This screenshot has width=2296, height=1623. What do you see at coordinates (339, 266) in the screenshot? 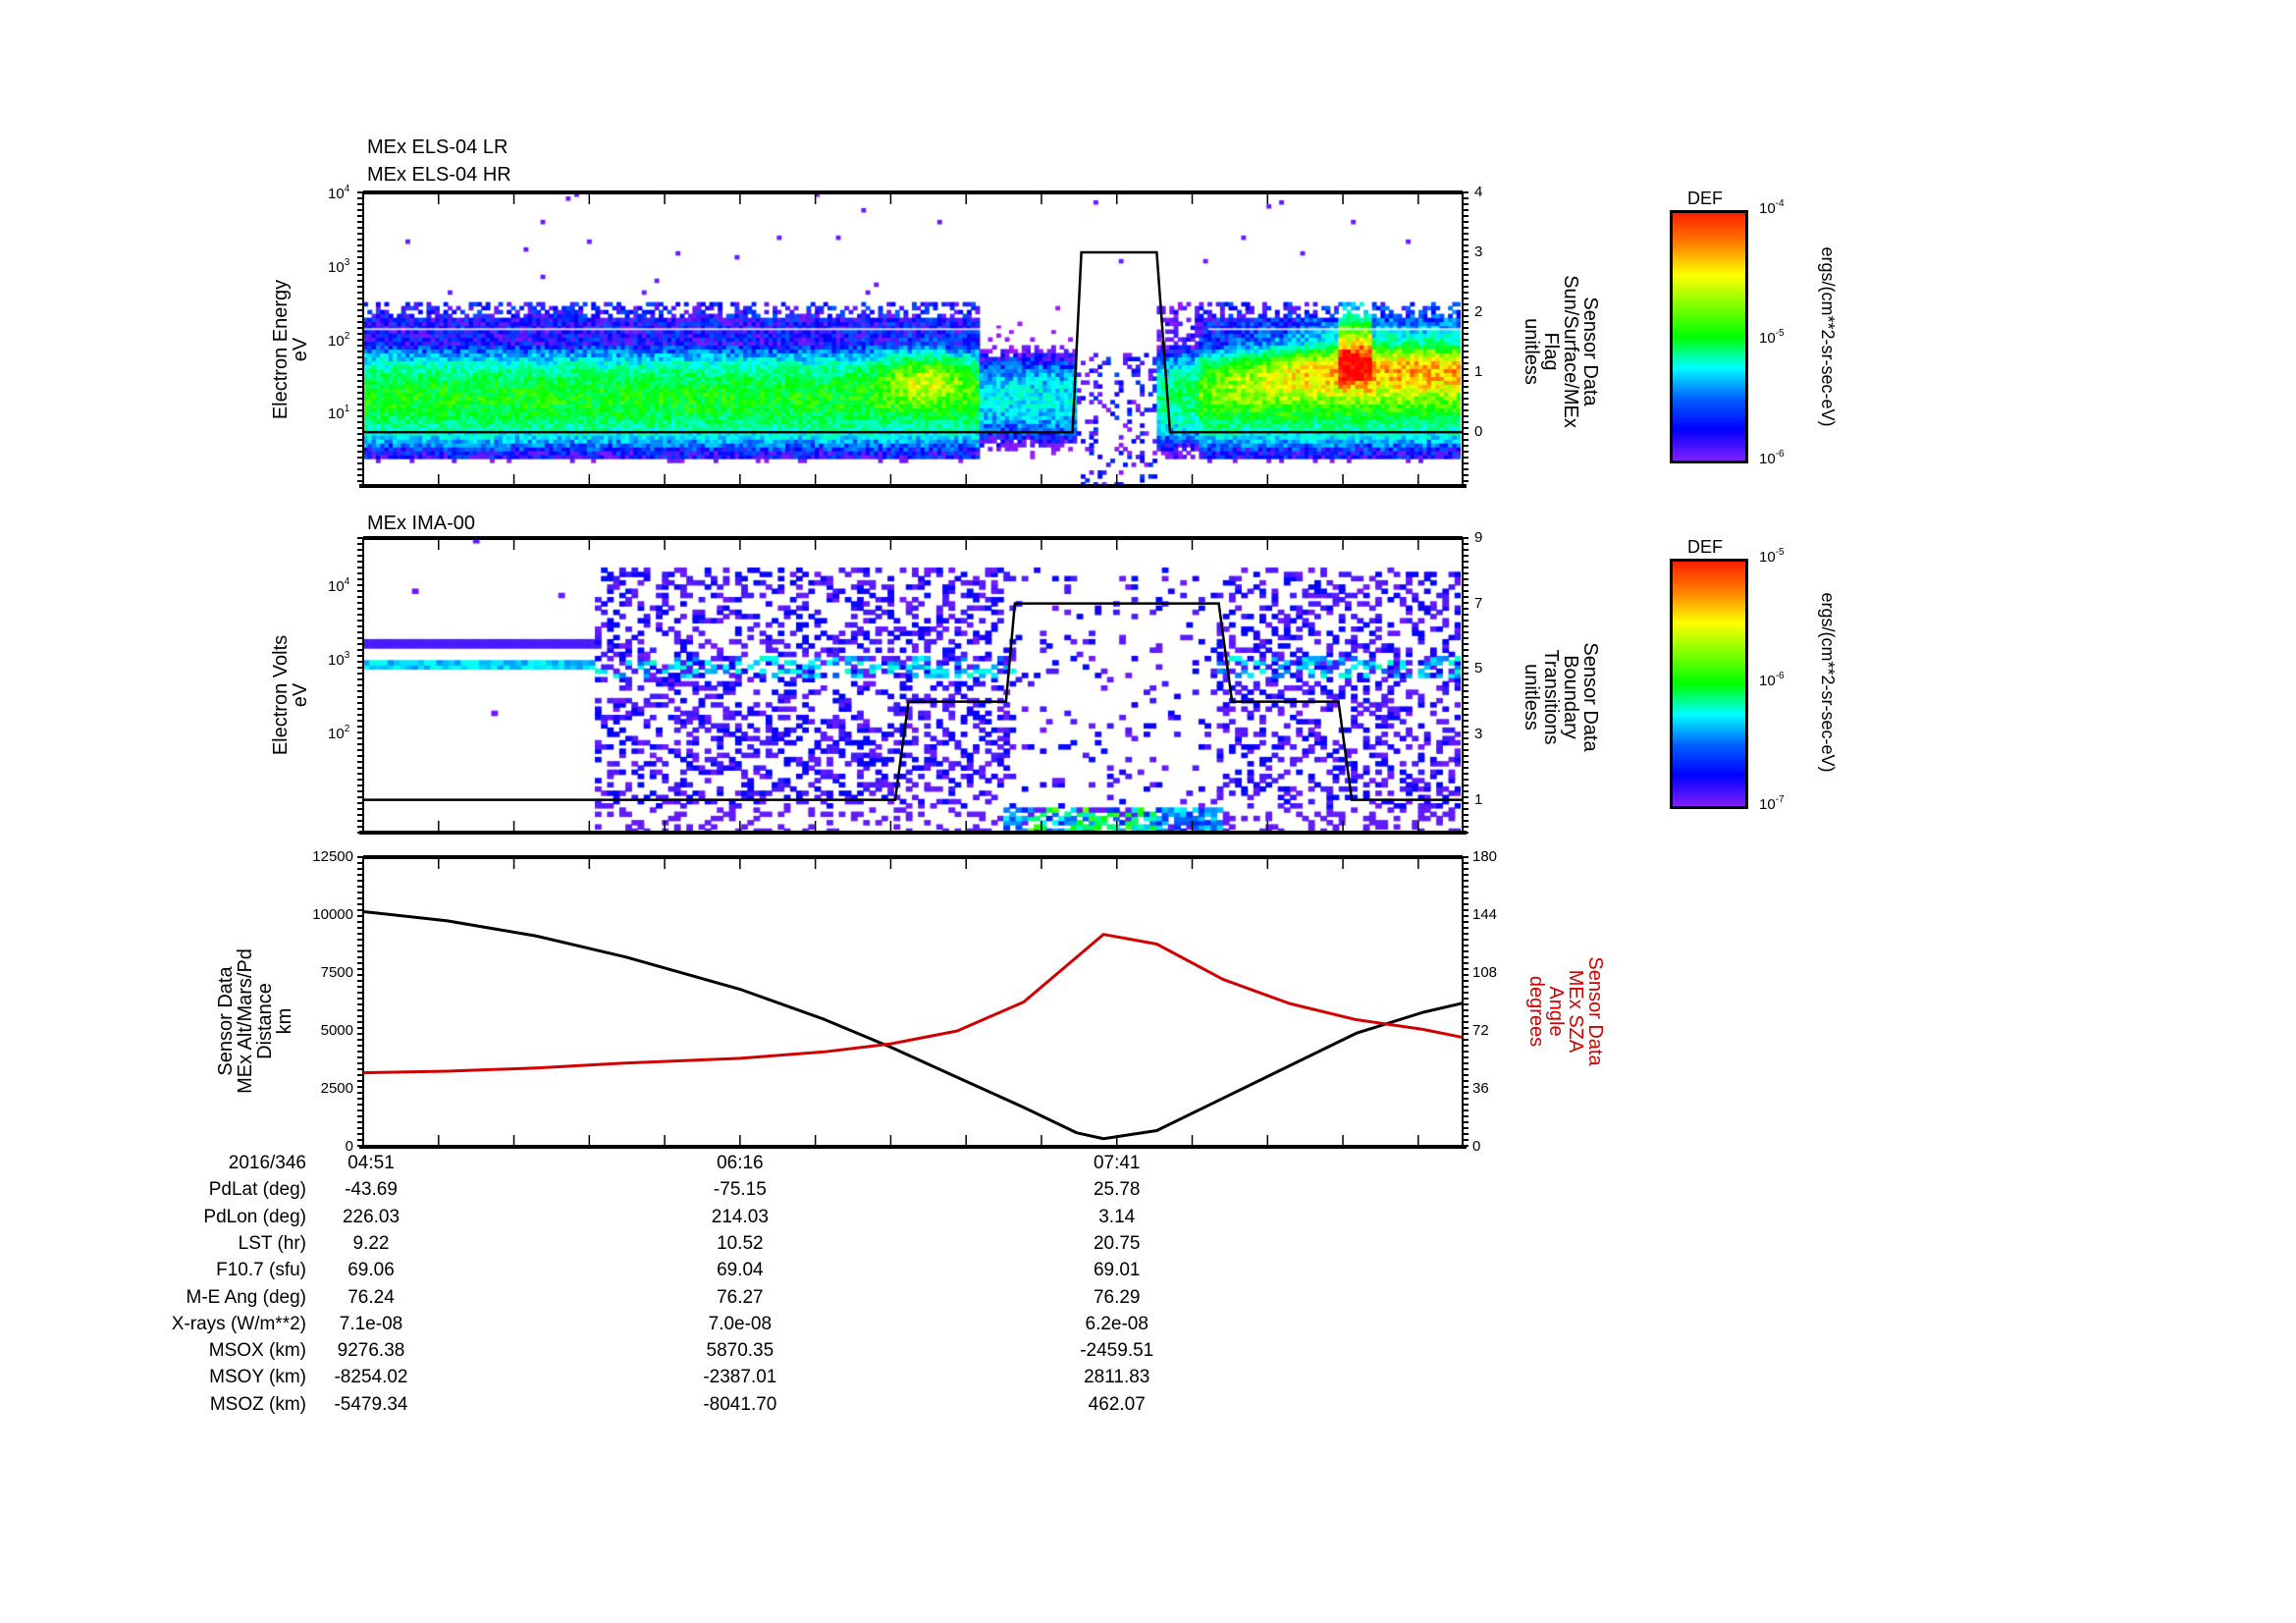
I see `els-ytick-label: 10³` at bounding box center [339, 266].